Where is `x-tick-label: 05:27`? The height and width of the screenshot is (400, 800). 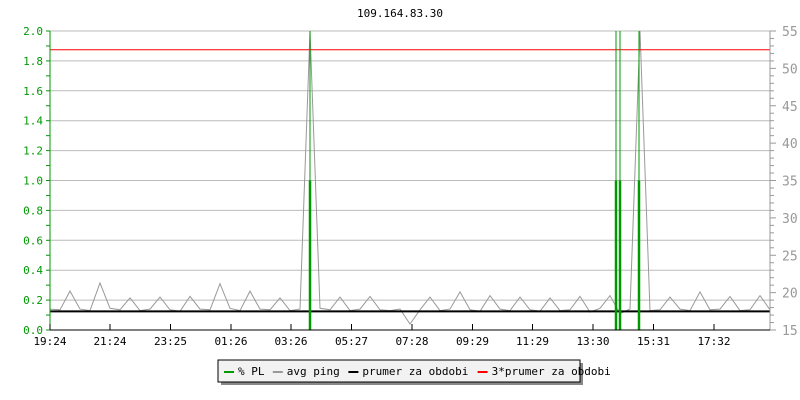 x-tick-label: 05:27 is located at coordinates (351, 341).